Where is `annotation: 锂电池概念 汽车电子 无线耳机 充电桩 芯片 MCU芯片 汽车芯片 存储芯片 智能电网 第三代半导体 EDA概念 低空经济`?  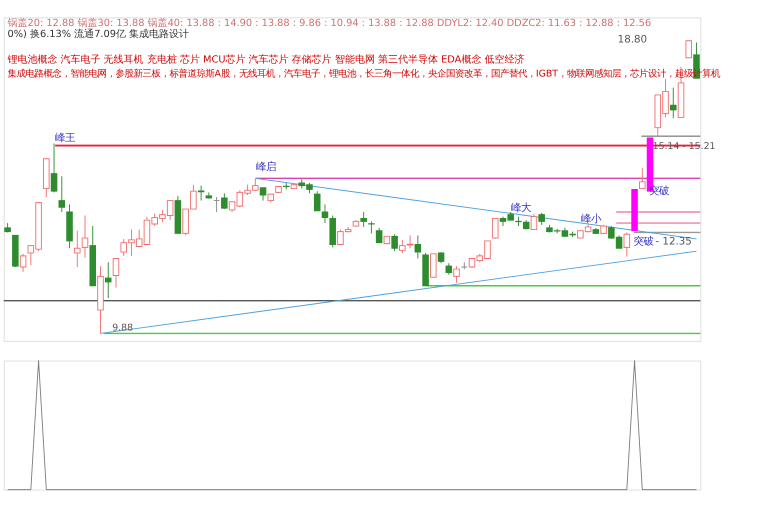
annotation: 锂电池概念 汽车电子 无线耳机 充电桩 芯片 MCU芯片 汽车芯片 存储芯片 智能电网 第三代半导体 EDA概念 低空经济 is located at coordinates (265, 59).